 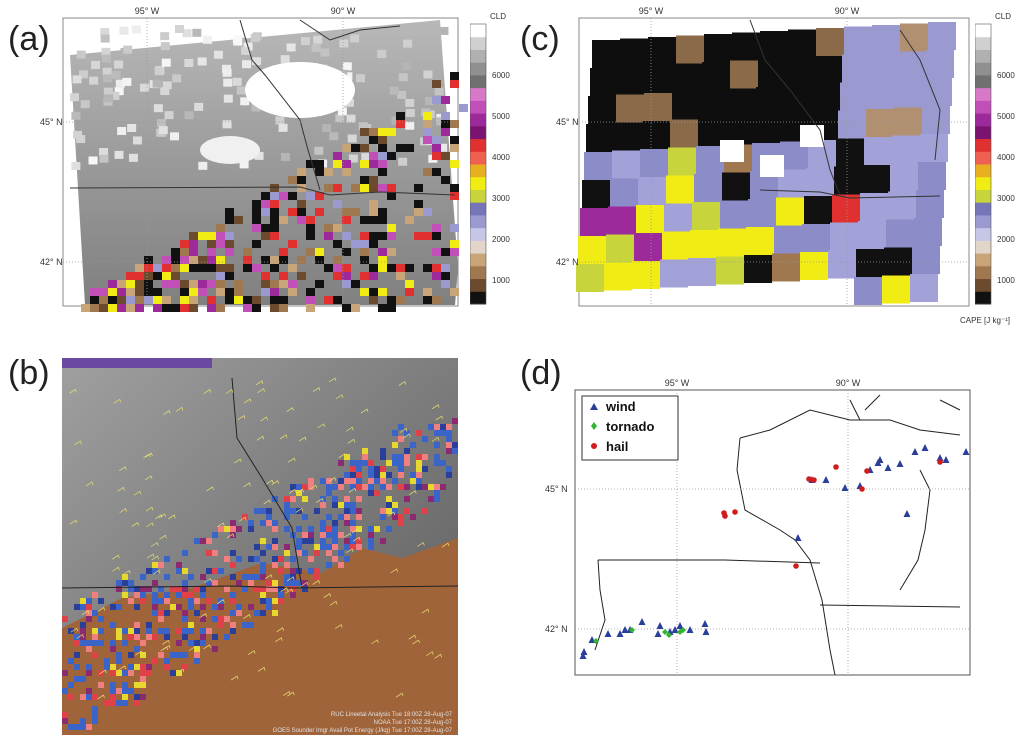 I want to click on legend-tornado-marker, so click(x=594, y=426).